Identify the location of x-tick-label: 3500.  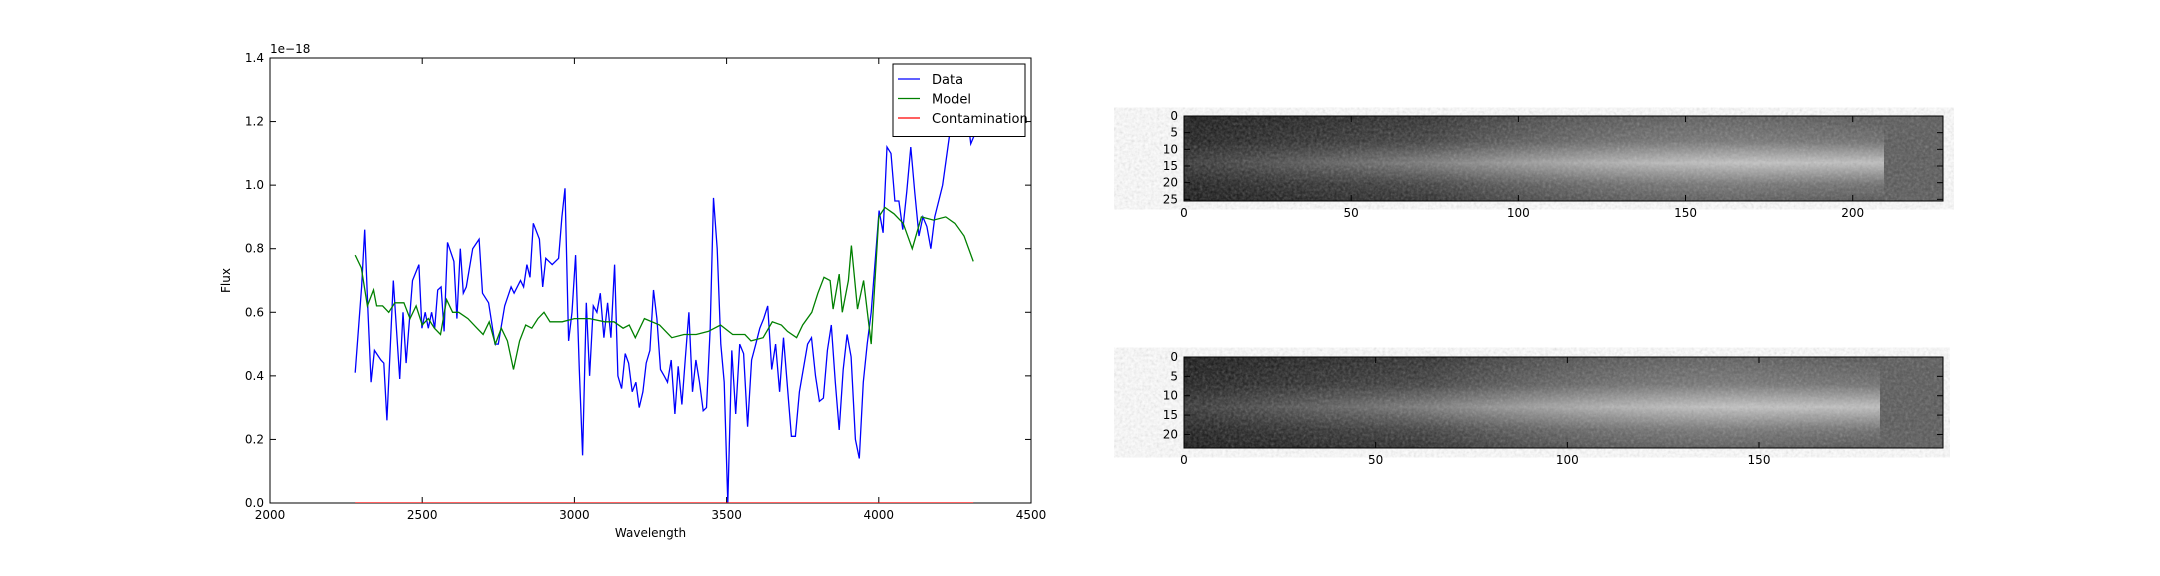
(726, 515).